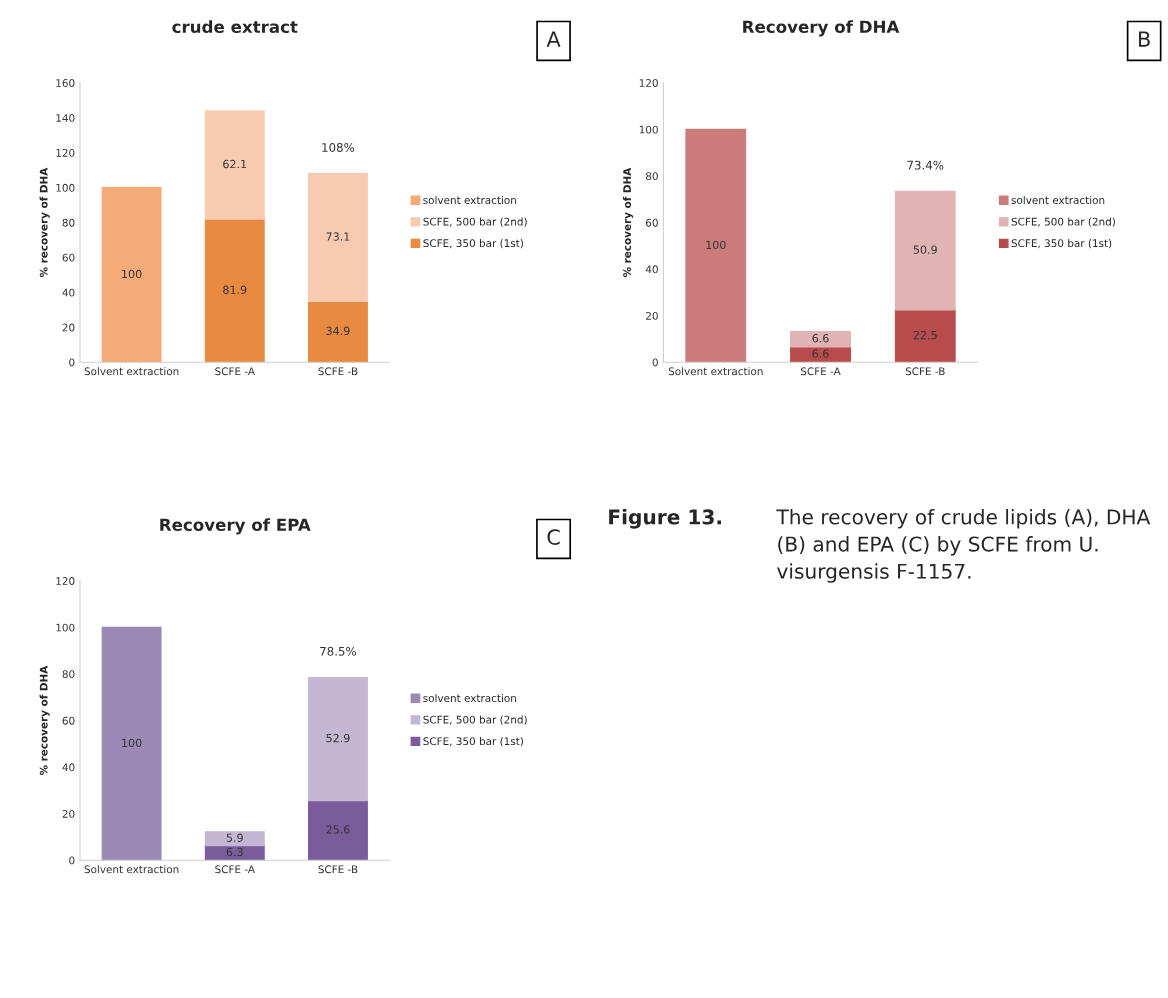 This screenshot has width=1168, height=998. I want to click on data-label: 22.5, so click(925, 335).